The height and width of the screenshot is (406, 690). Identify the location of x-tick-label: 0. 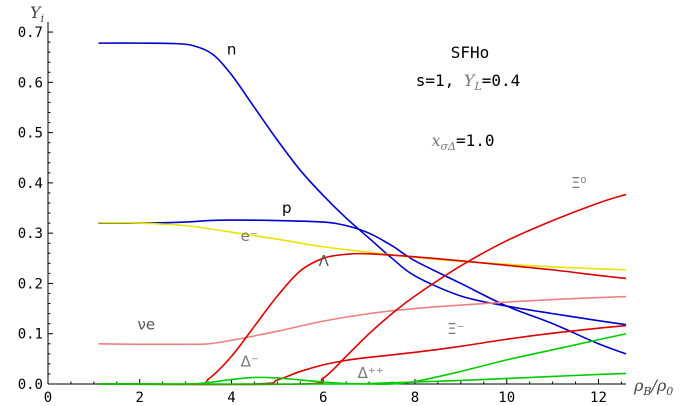
(48, 398).